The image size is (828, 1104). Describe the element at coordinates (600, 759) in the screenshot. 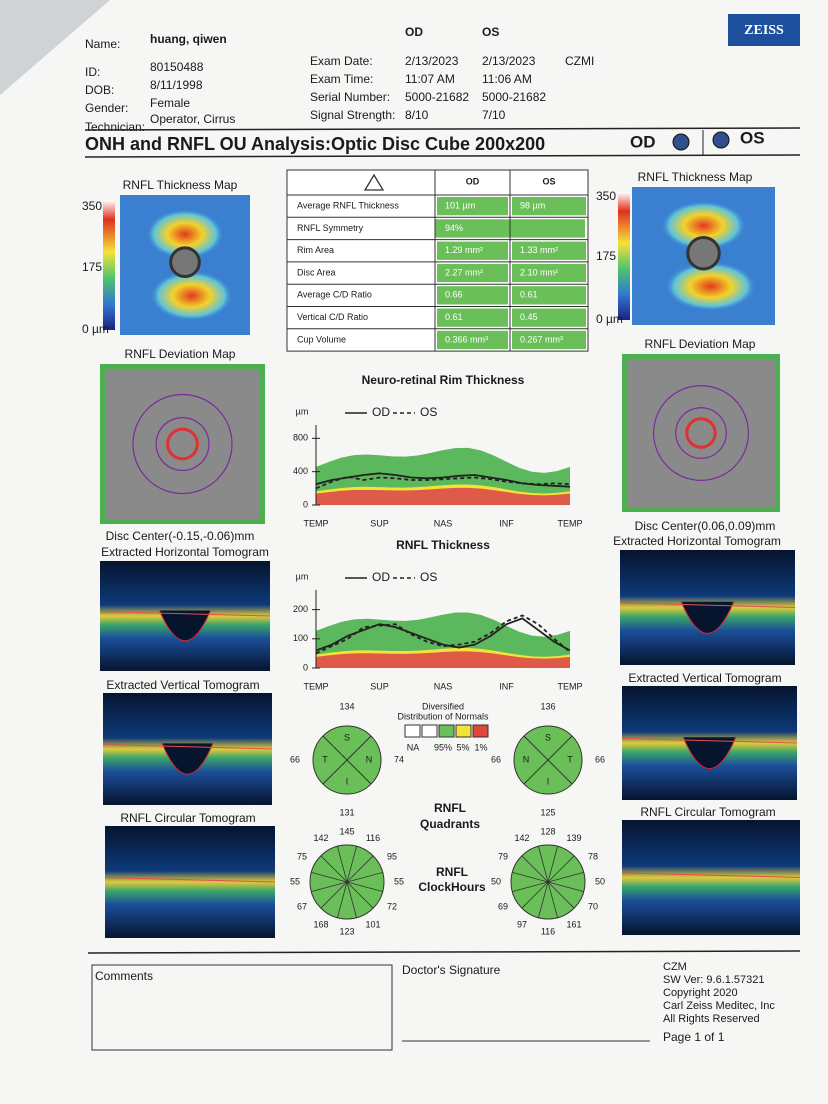

I see `quadrant-value: 66` at that location.